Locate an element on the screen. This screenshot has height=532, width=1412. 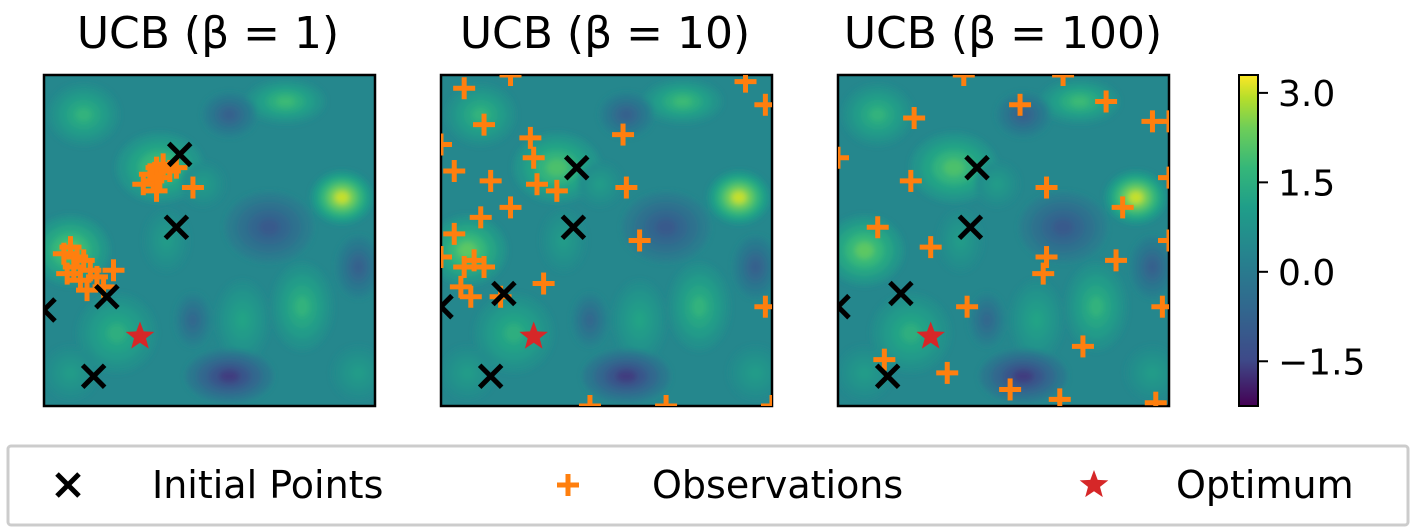
panel-title: UCB (β = 100) is located at coordinates (1003, 33).